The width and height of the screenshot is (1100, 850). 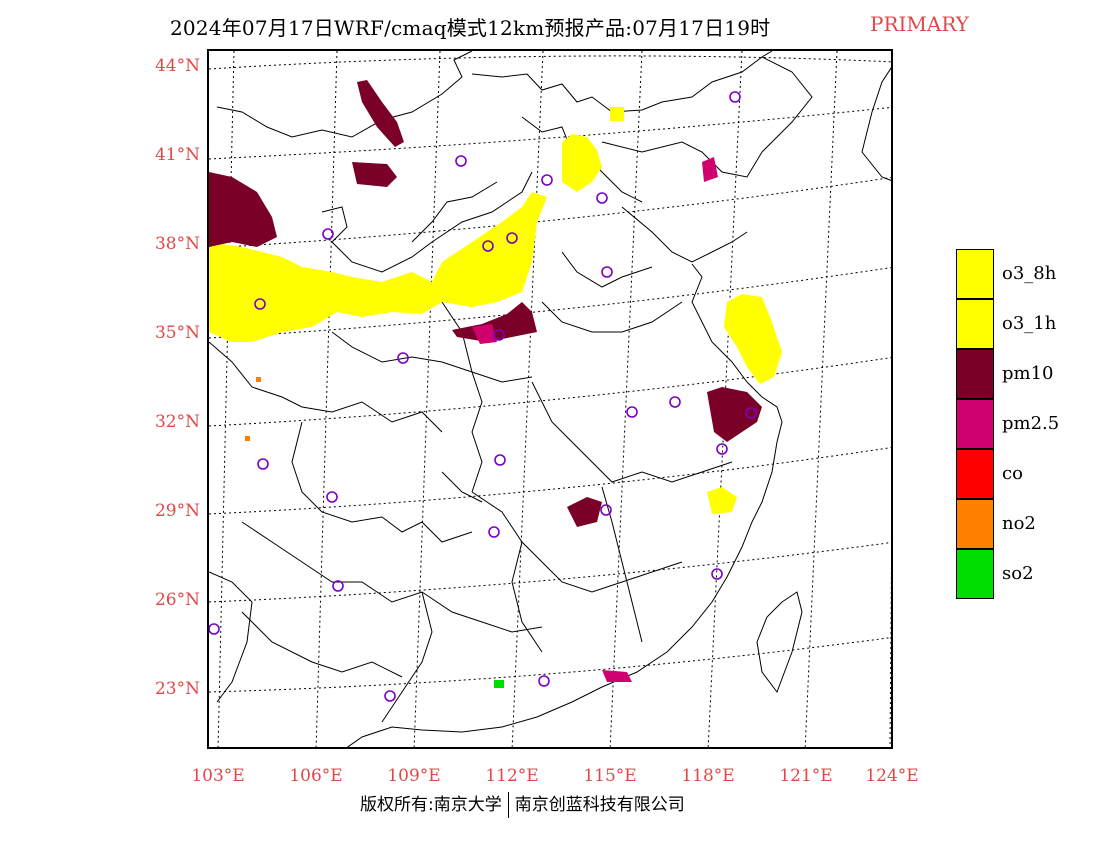 What do you see at coordinates (512, 776) in the screenshot?
I see `lon-label-112: 112°E` at bounding box center [512, 776].